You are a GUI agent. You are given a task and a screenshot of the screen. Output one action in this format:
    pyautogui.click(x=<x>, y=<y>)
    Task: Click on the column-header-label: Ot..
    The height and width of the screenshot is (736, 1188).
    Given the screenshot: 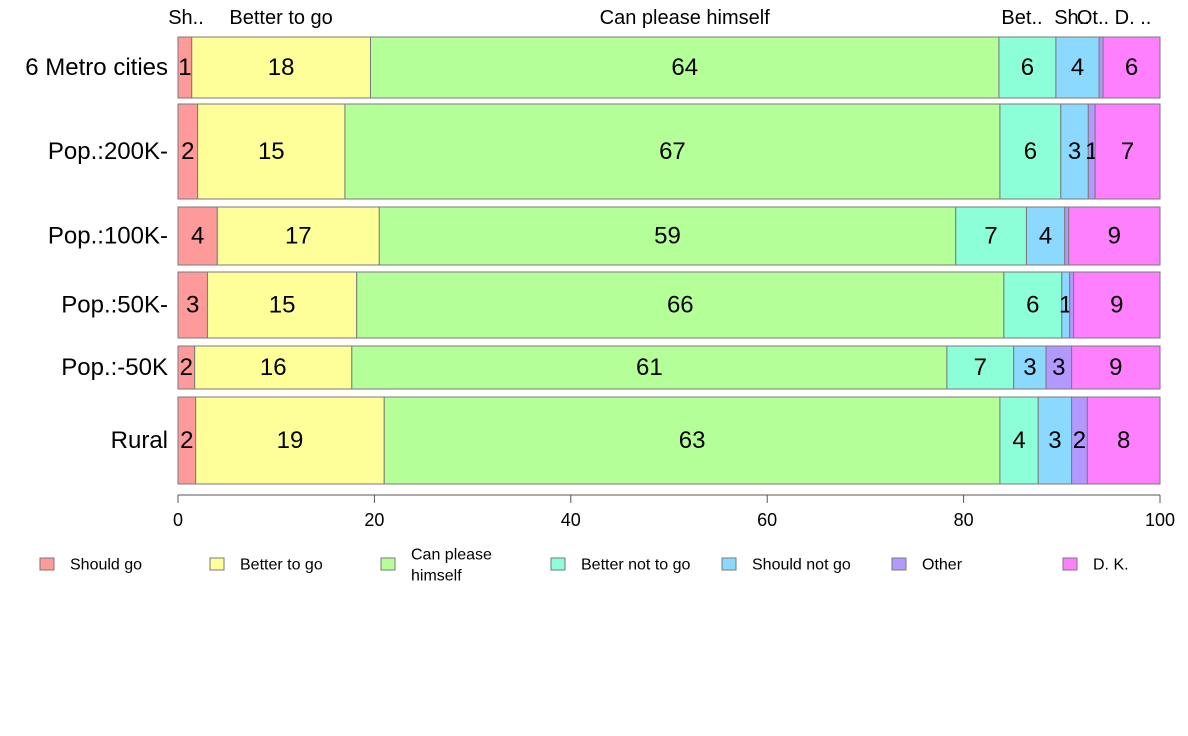 What is the action you would take?
    pyautogui.click(x=1093, y=18)
    